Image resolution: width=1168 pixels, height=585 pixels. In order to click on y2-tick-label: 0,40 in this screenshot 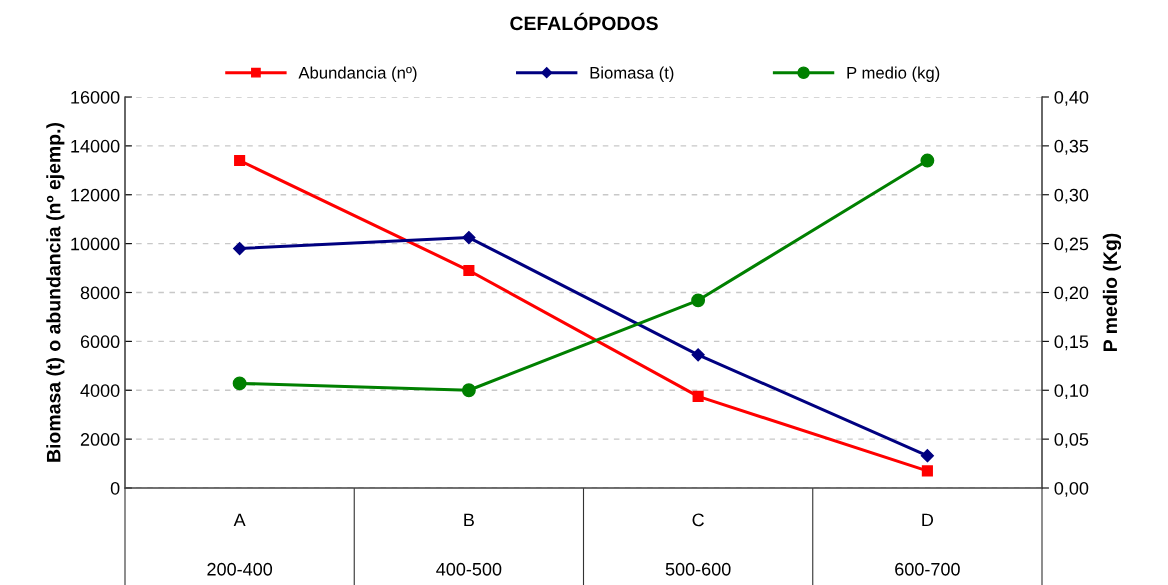, I will do `click(1071, 98)`.